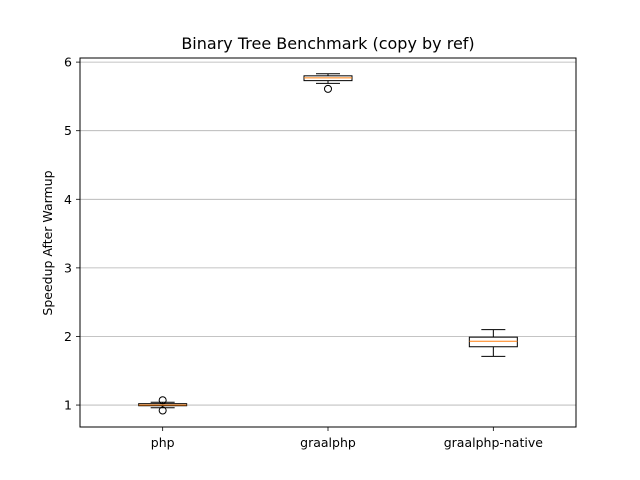 The image size is (640, 480). What do you see at coordinates (68, 199) in the screenshot?
I see `y-tick-label: 4` at bounding box center [68, 199].